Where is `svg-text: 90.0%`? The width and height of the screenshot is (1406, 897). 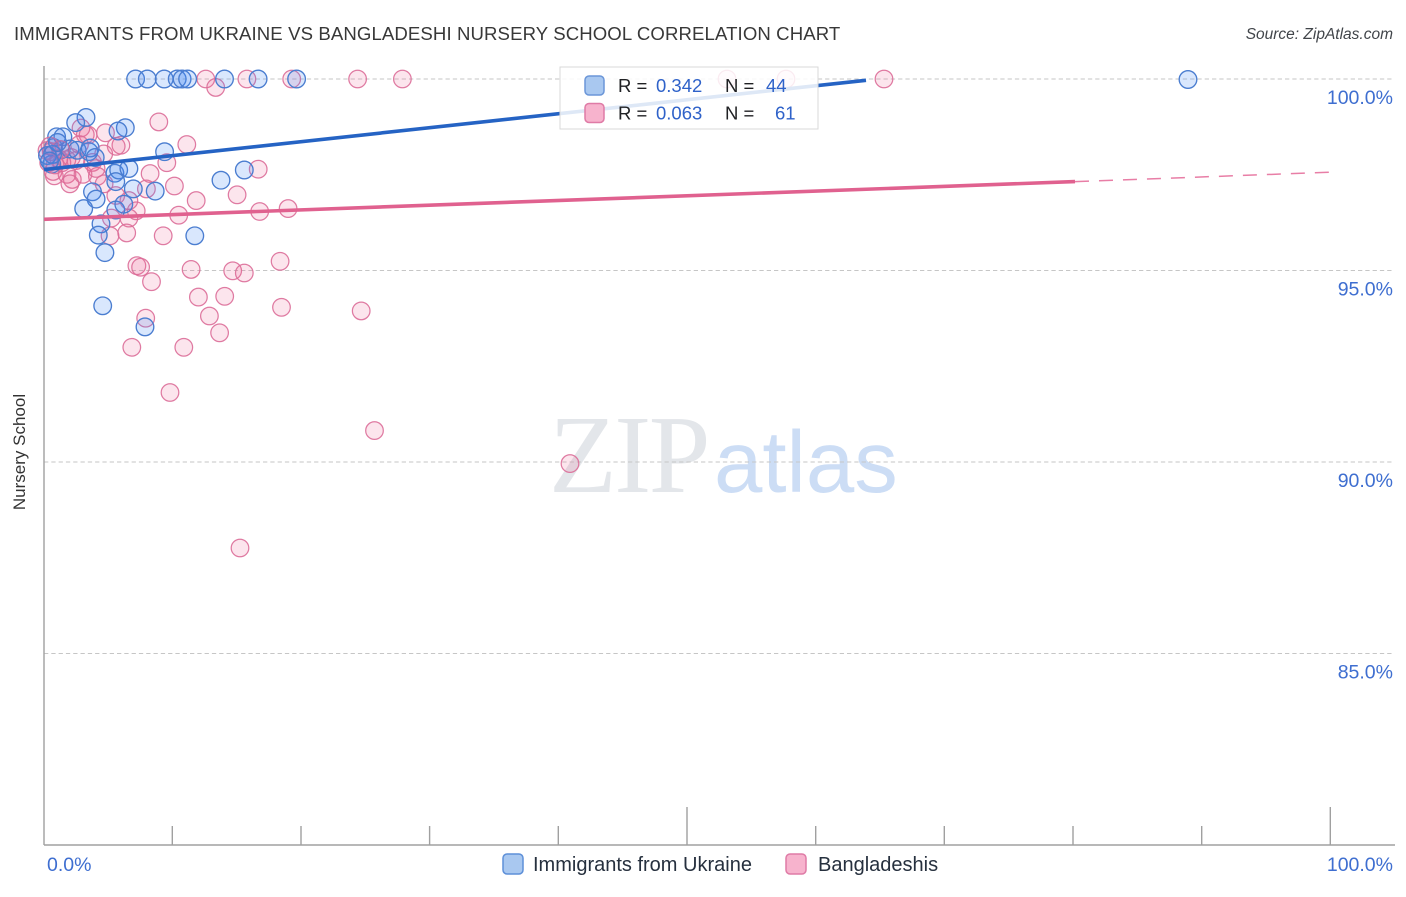
svg-text: 90.0% is located at coordinates (1365, 481).